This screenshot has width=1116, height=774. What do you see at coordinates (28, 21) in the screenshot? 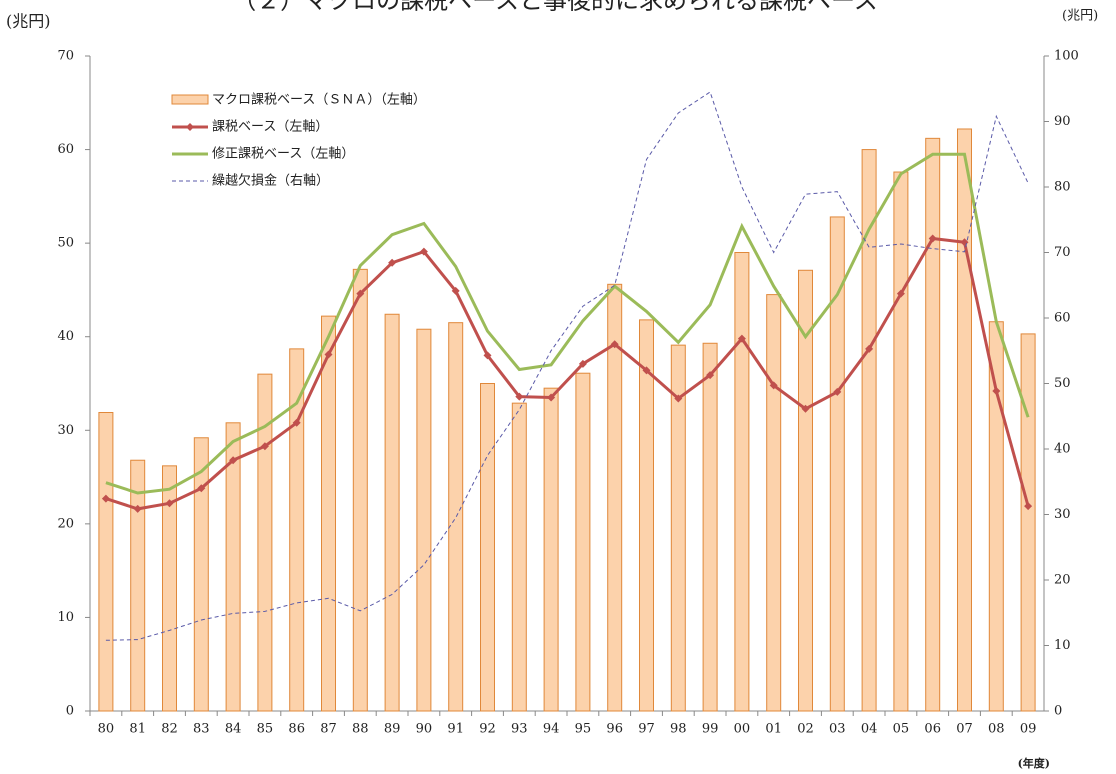
I see `y-axis-unit: (兆円)` at bounding box center [28, 21].